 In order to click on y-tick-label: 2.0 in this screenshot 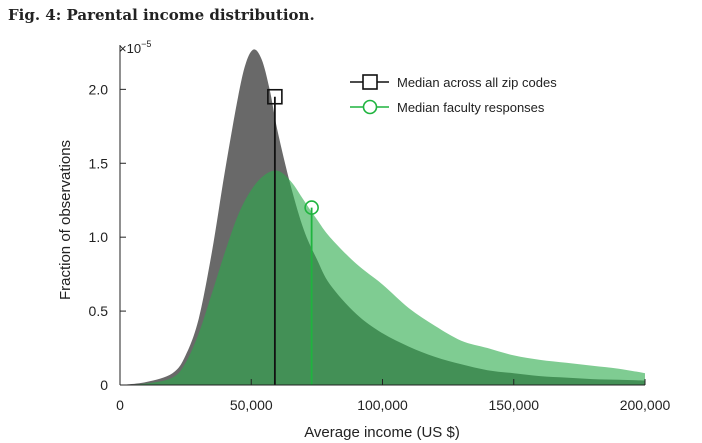, I will do `click(99, 89)`.